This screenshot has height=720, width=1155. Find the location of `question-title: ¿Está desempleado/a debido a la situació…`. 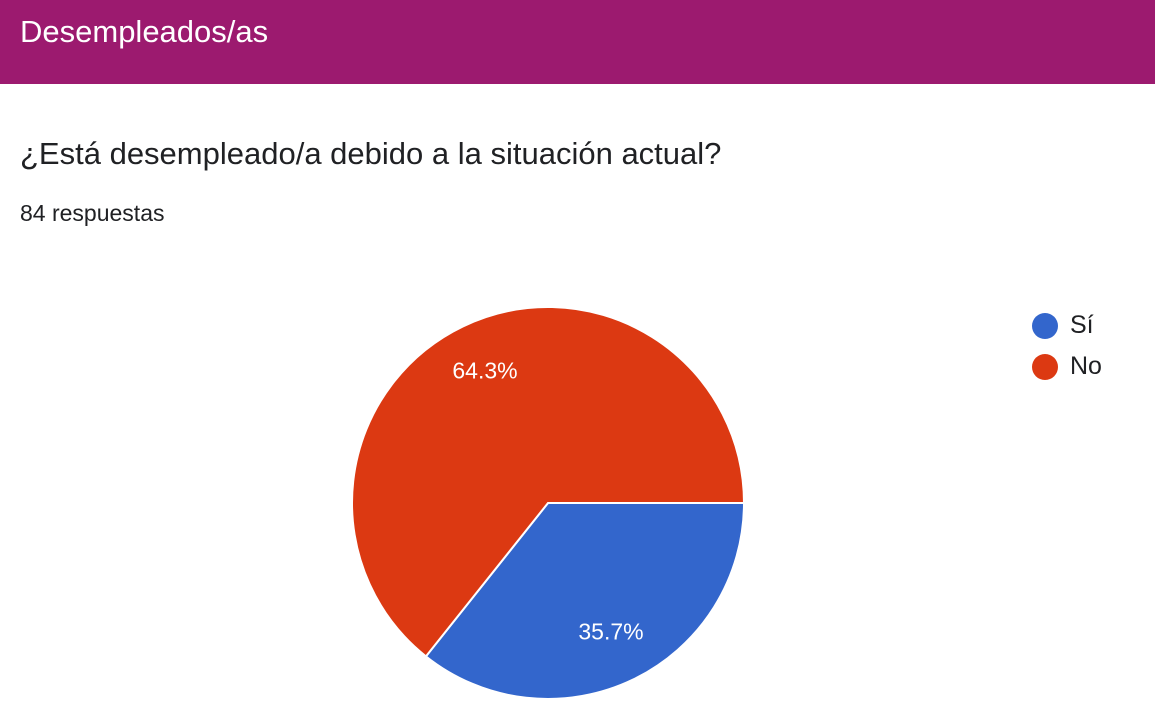

question-title: ¿Está desempleado/a debido a la situació… is located at coordinates (371, 153).